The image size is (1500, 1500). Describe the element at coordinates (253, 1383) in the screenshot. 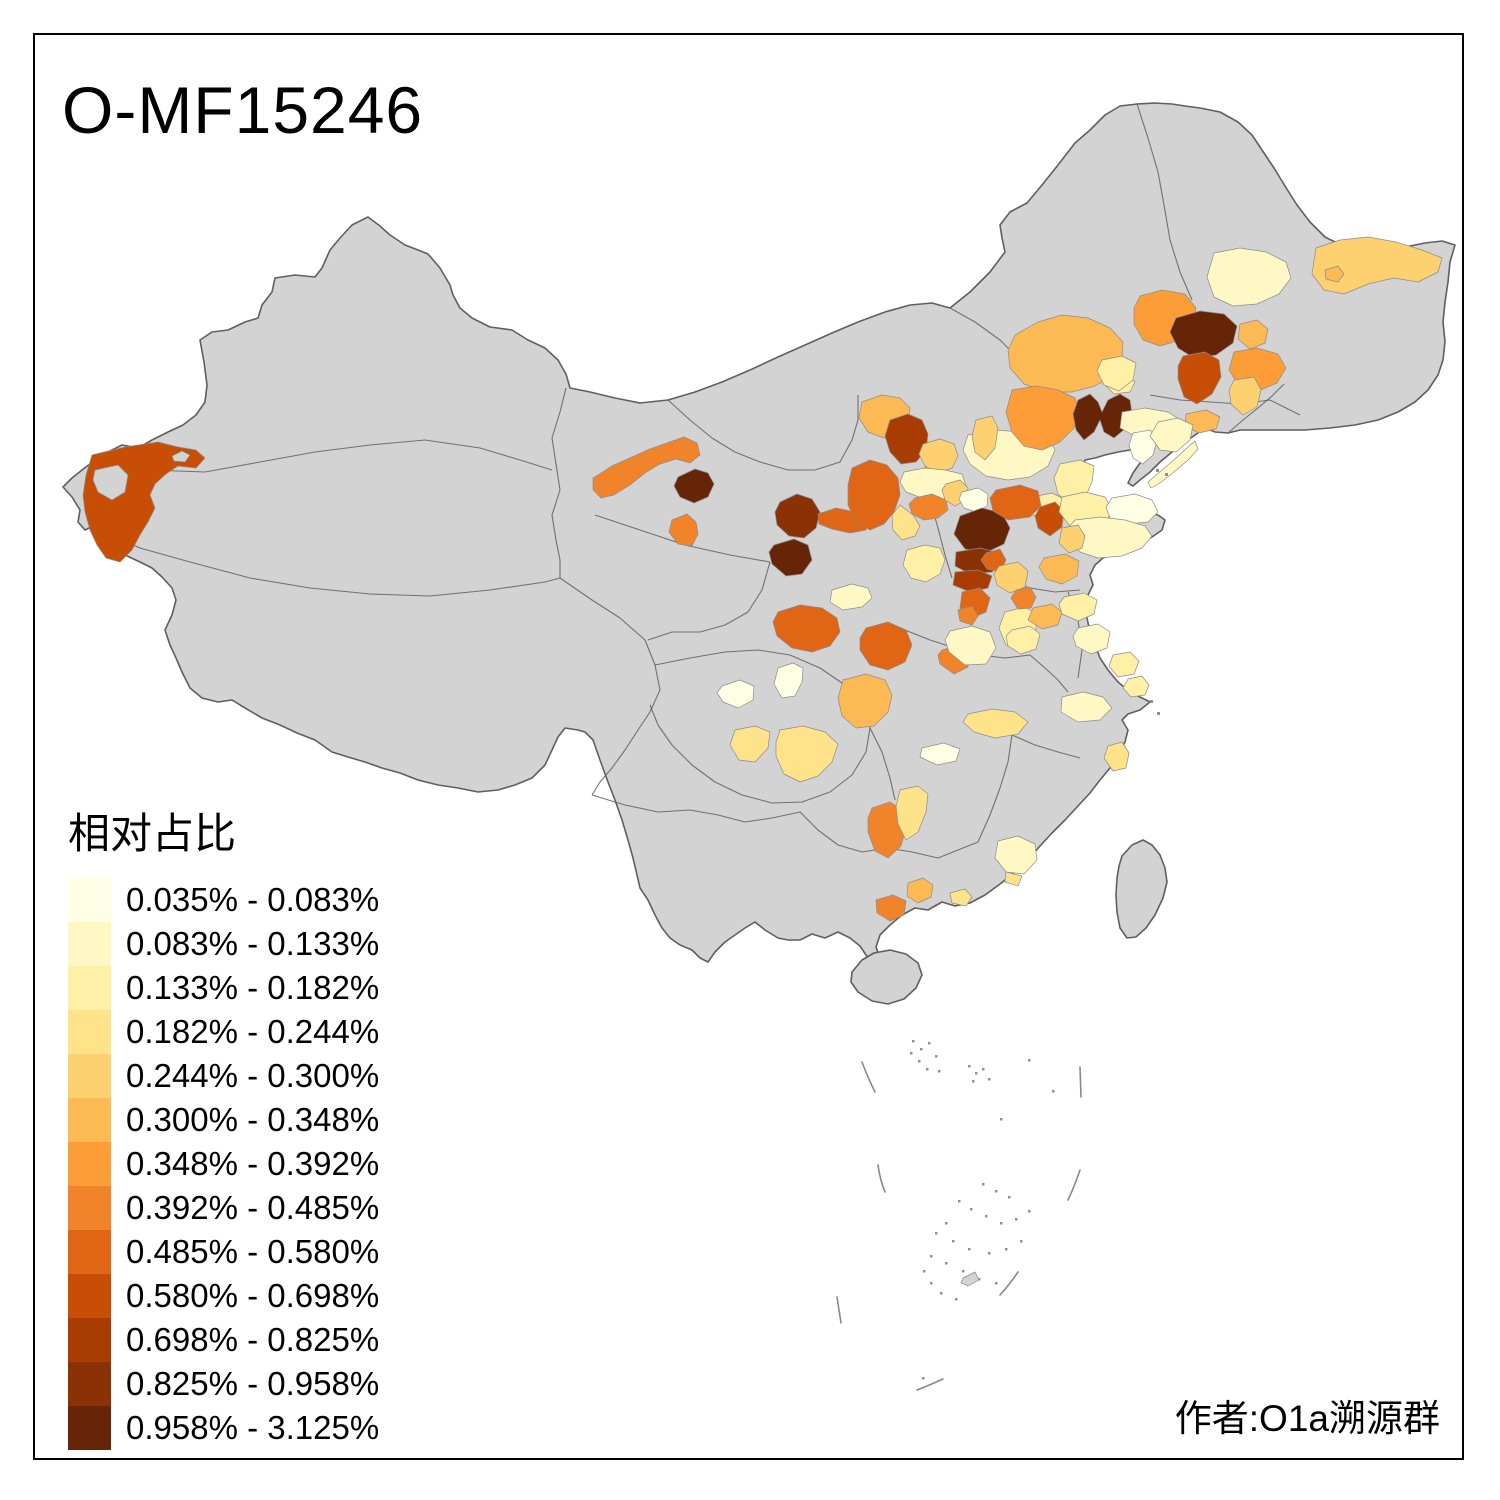

I see `legend-item-label: 0.825% - 0.958%` at that location.